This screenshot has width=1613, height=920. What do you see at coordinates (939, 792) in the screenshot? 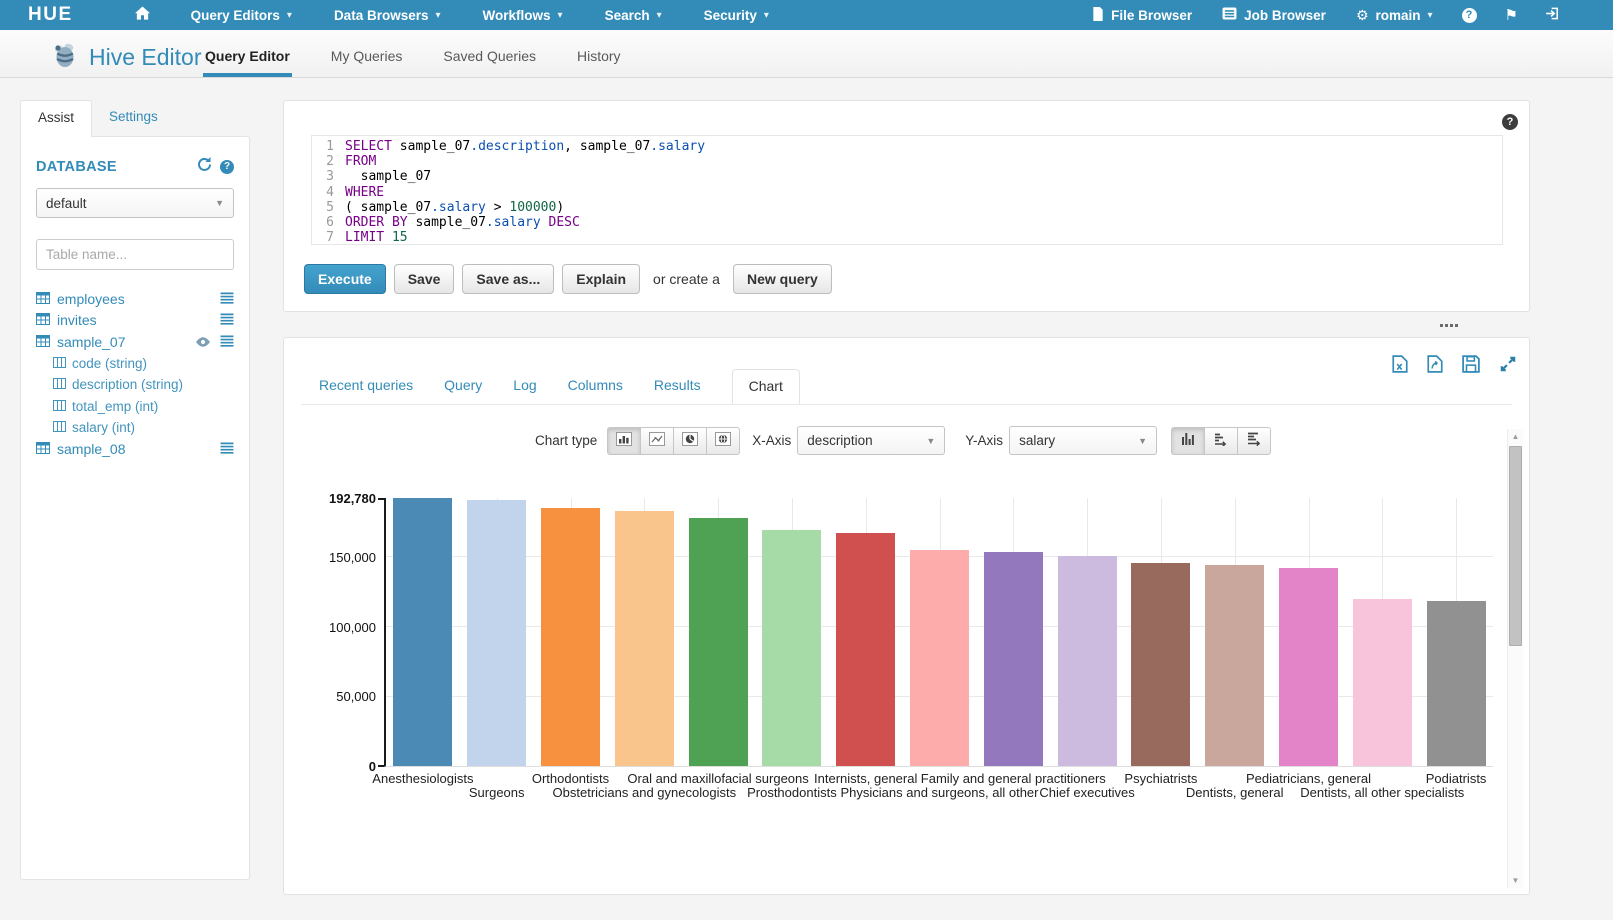
I see `x-axis-label: Physicians and surgeons, all other` at bounding box center [939, 792].